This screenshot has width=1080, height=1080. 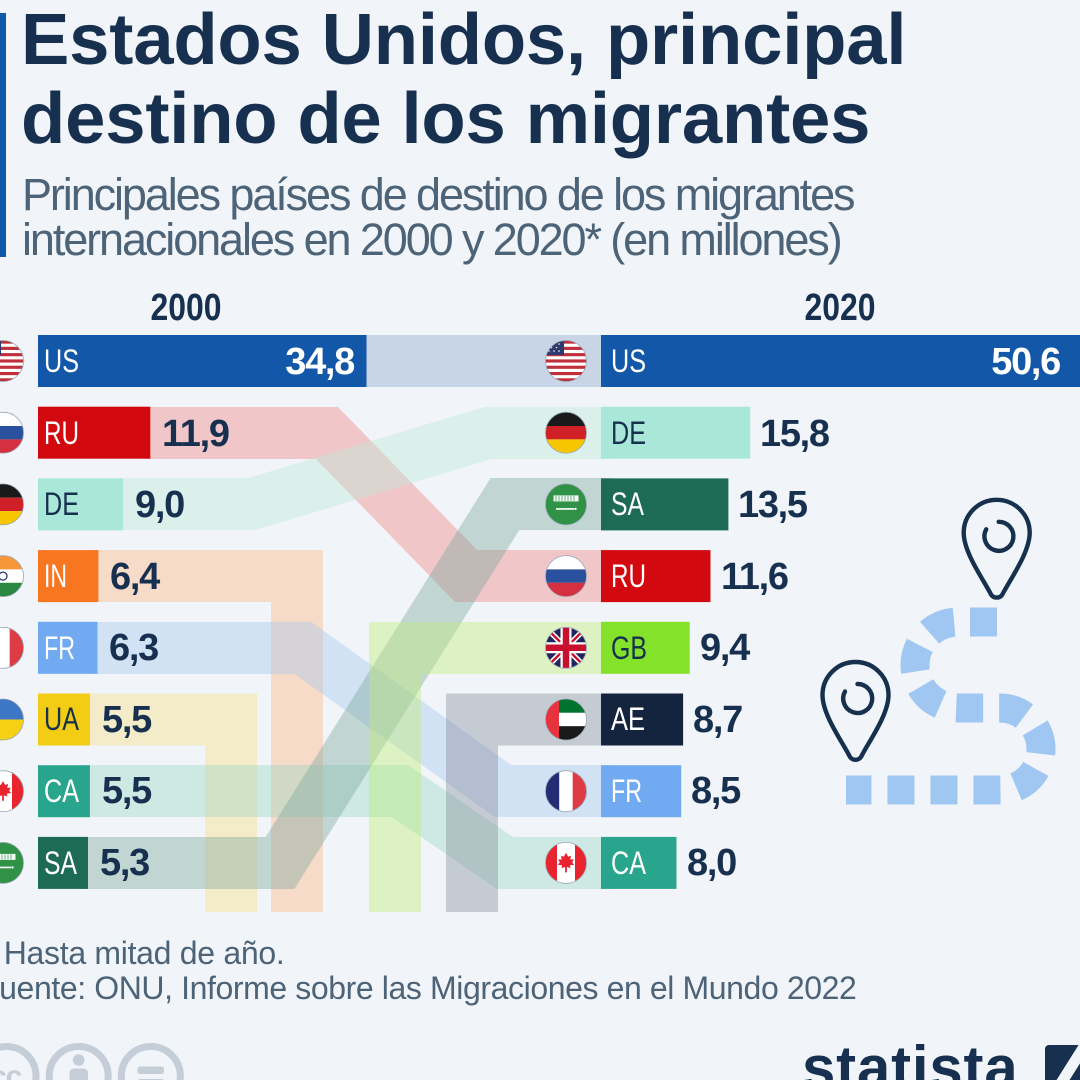 I want to click on svg-text: IN, so click(x=55, y=576).